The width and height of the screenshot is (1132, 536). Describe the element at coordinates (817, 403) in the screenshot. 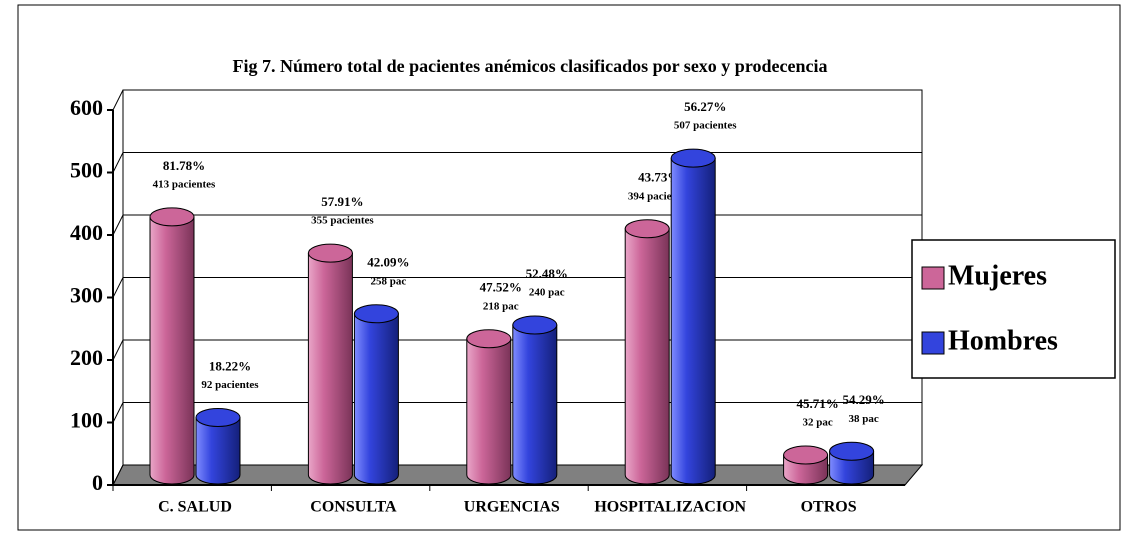

I see `percent-label: 45.71%` at that location.